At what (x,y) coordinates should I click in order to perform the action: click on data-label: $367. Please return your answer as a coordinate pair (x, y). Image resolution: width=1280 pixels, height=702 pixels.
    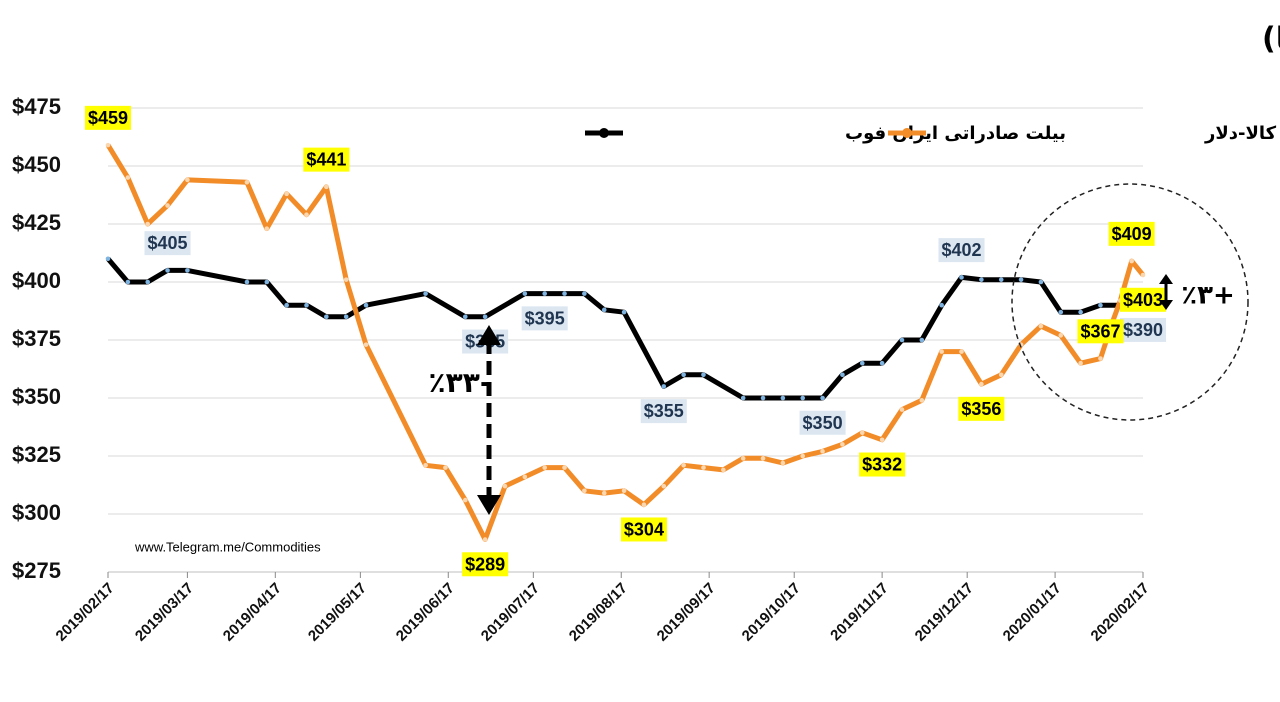
    Looking at the image, I should click on (1100, 331).